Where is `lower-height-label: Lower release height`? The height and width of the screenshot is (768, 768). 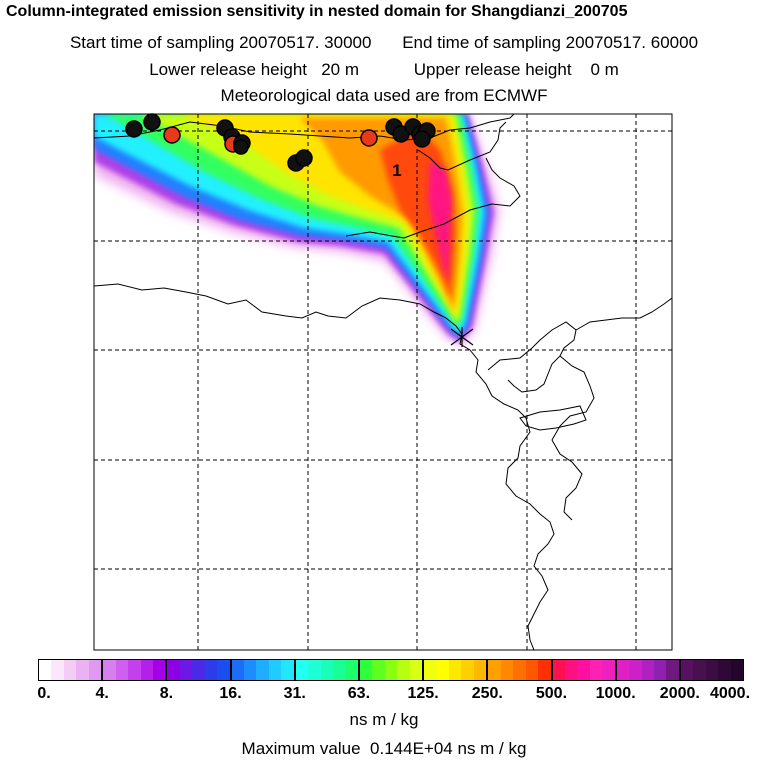 lower-height-label: Lower release height is located at coordinates (228, 69).